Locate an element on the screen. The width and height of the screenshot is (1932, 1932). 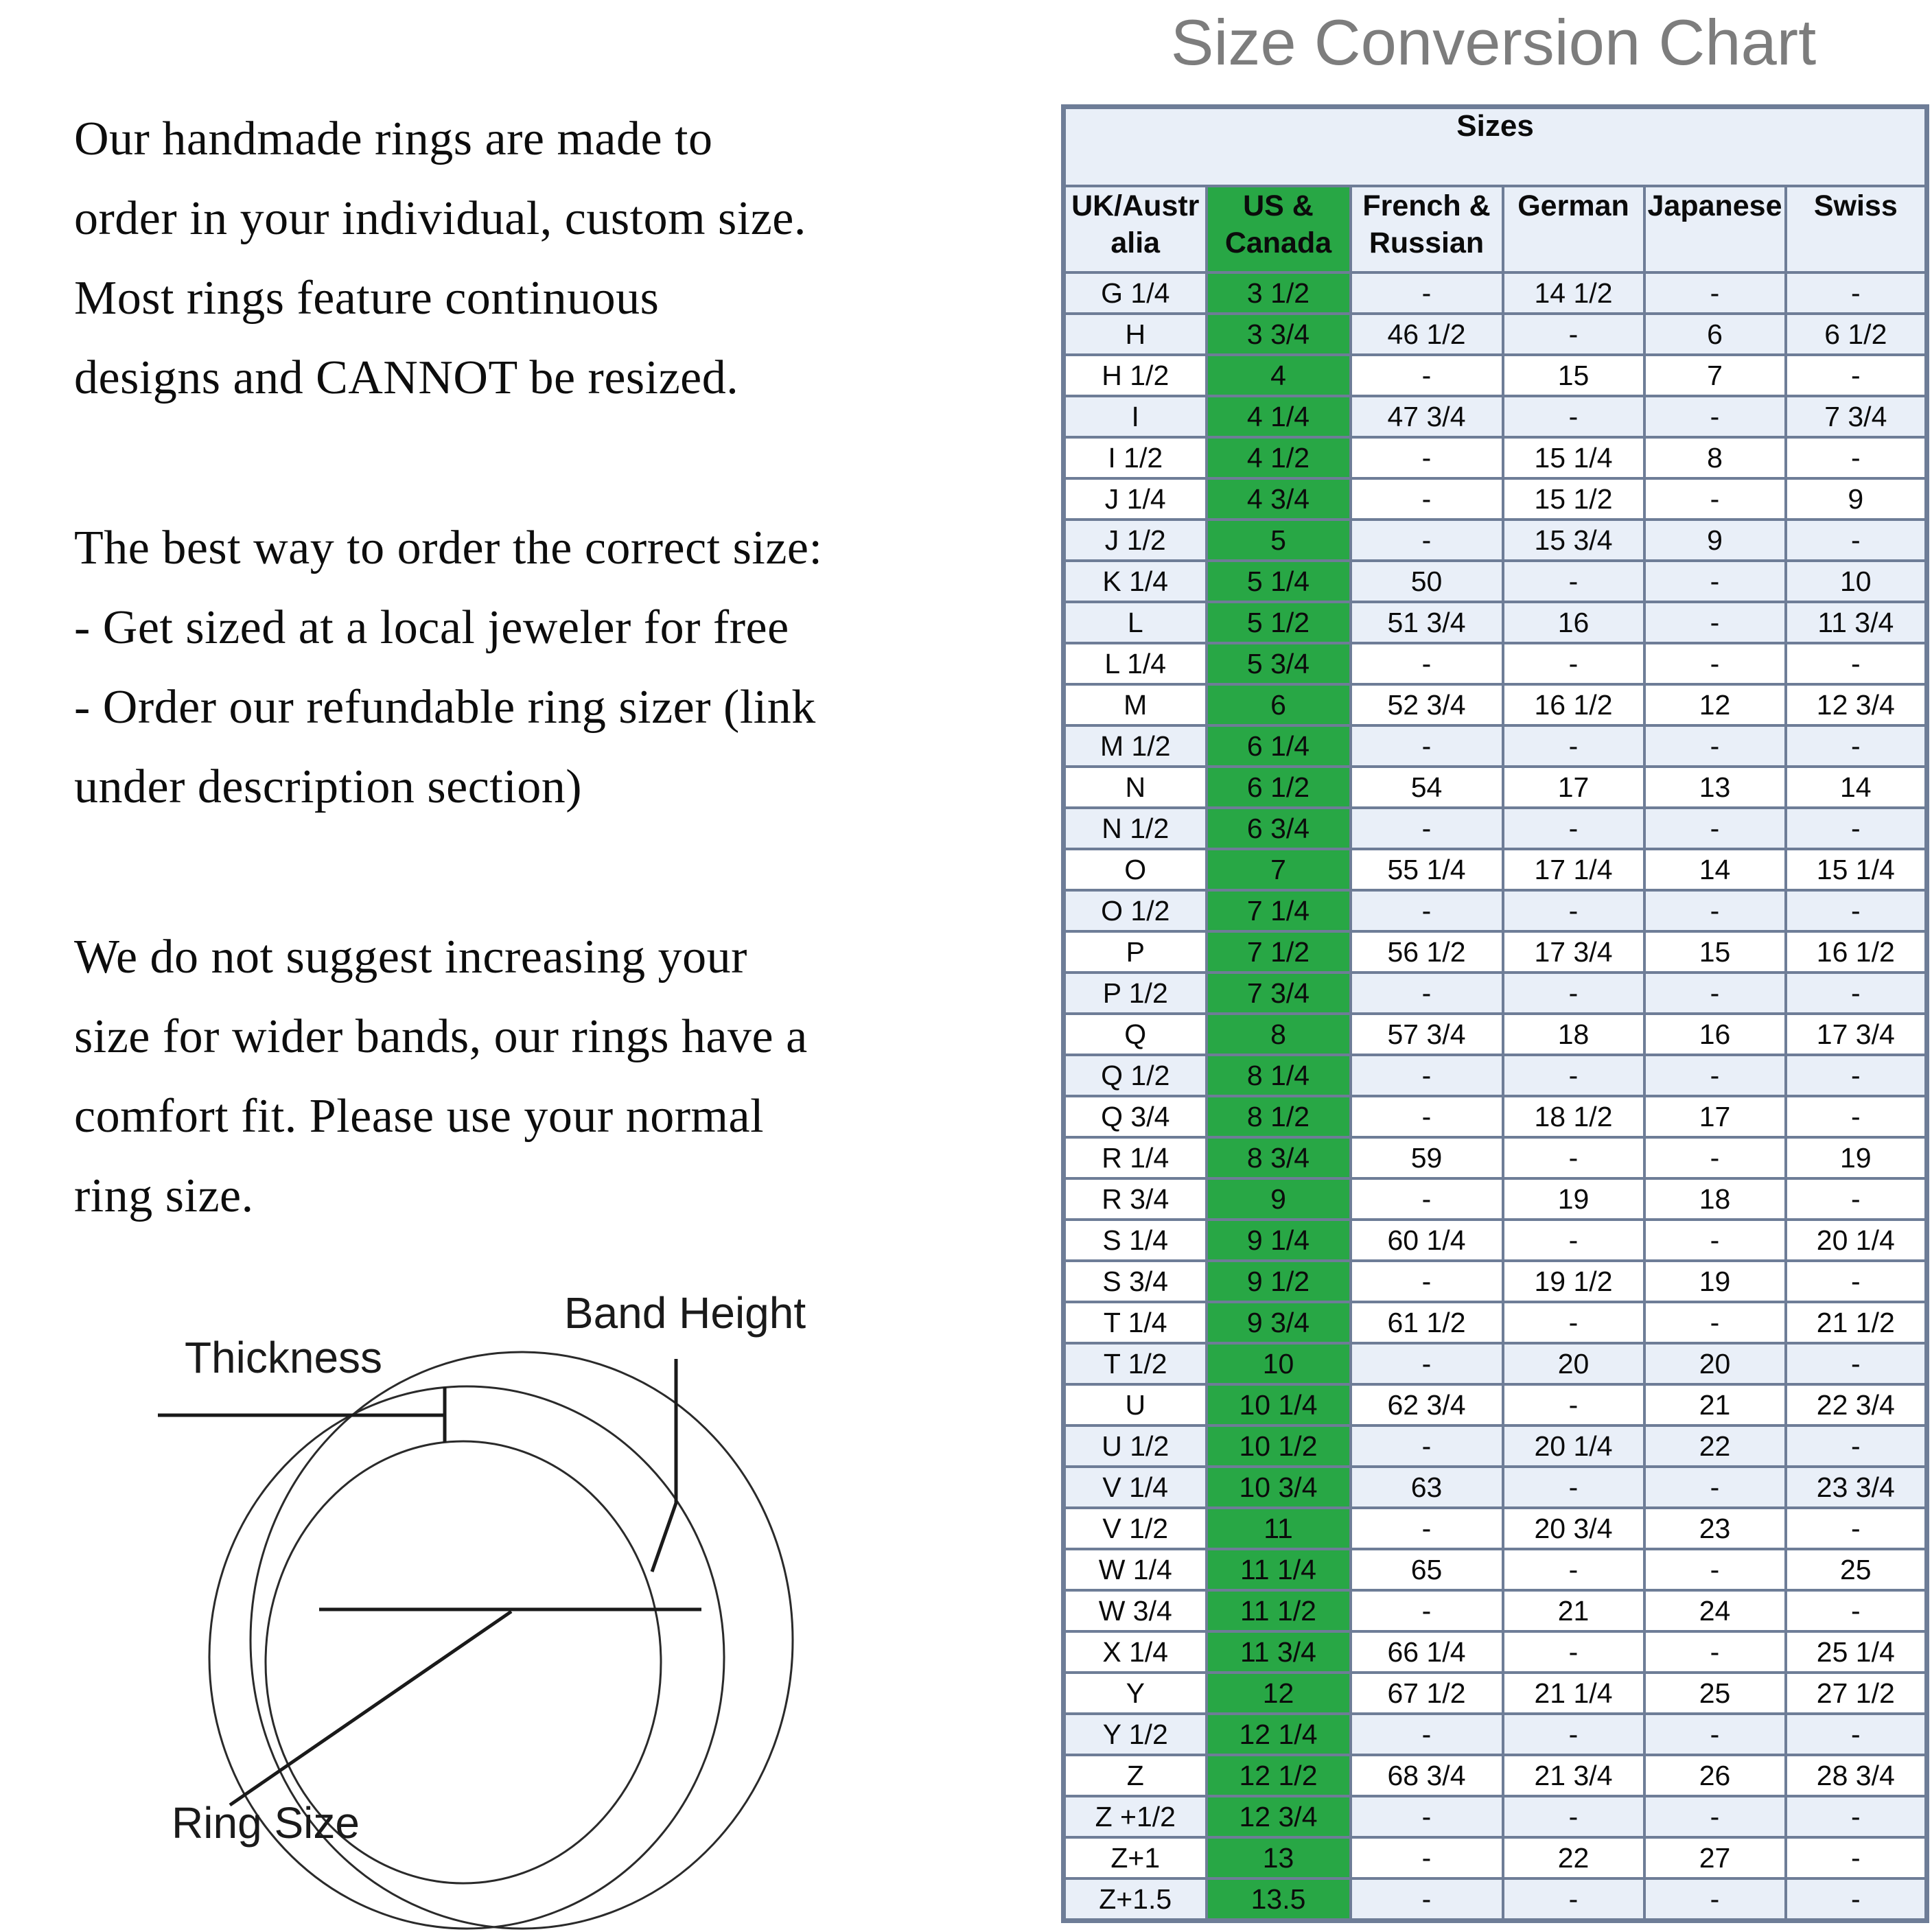
table-cell: 18 1/2 is located at coordinates (1573, 1117).